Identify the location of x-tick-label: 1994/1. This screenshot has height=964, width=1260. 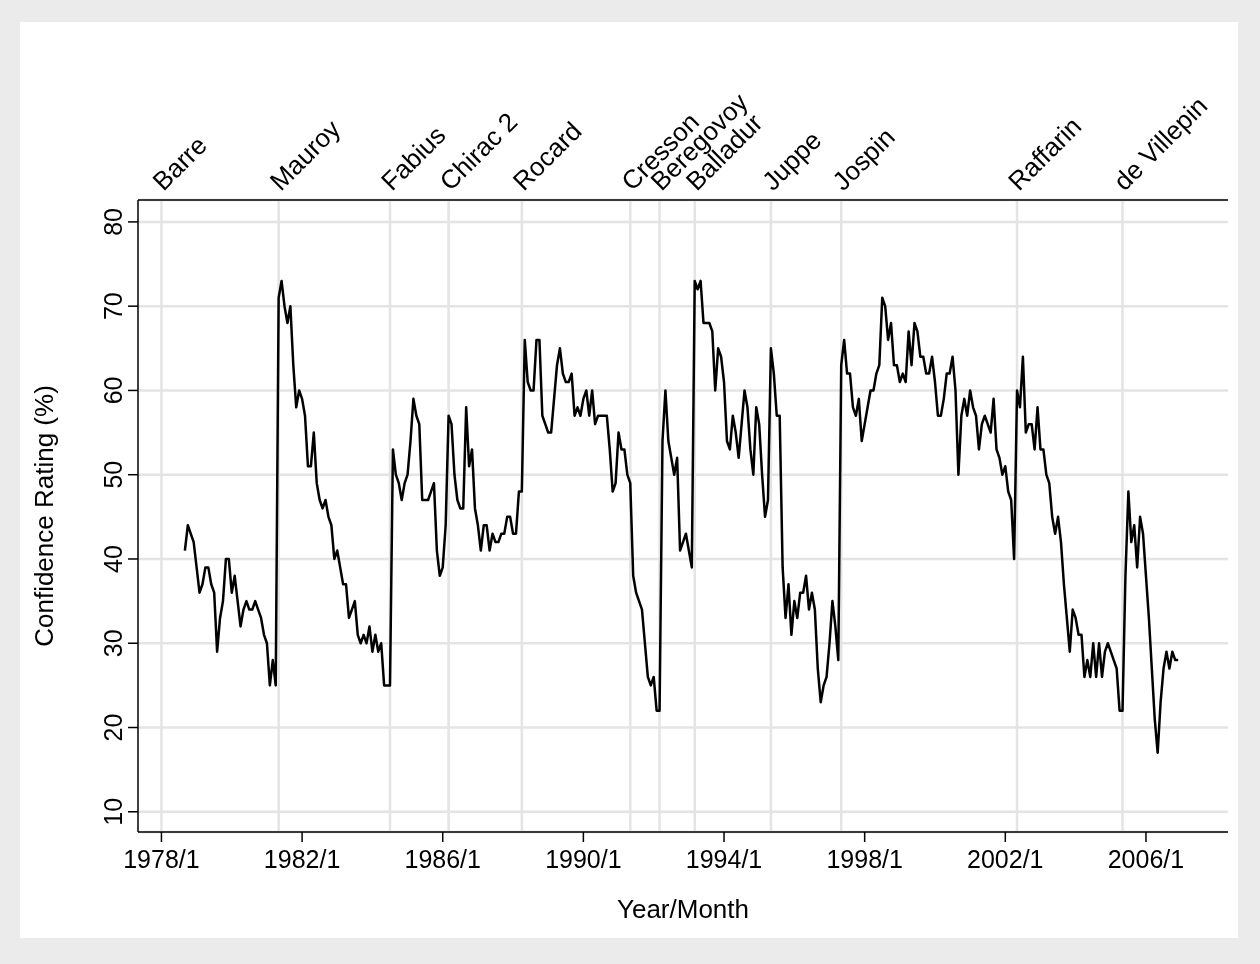
(724, 859).